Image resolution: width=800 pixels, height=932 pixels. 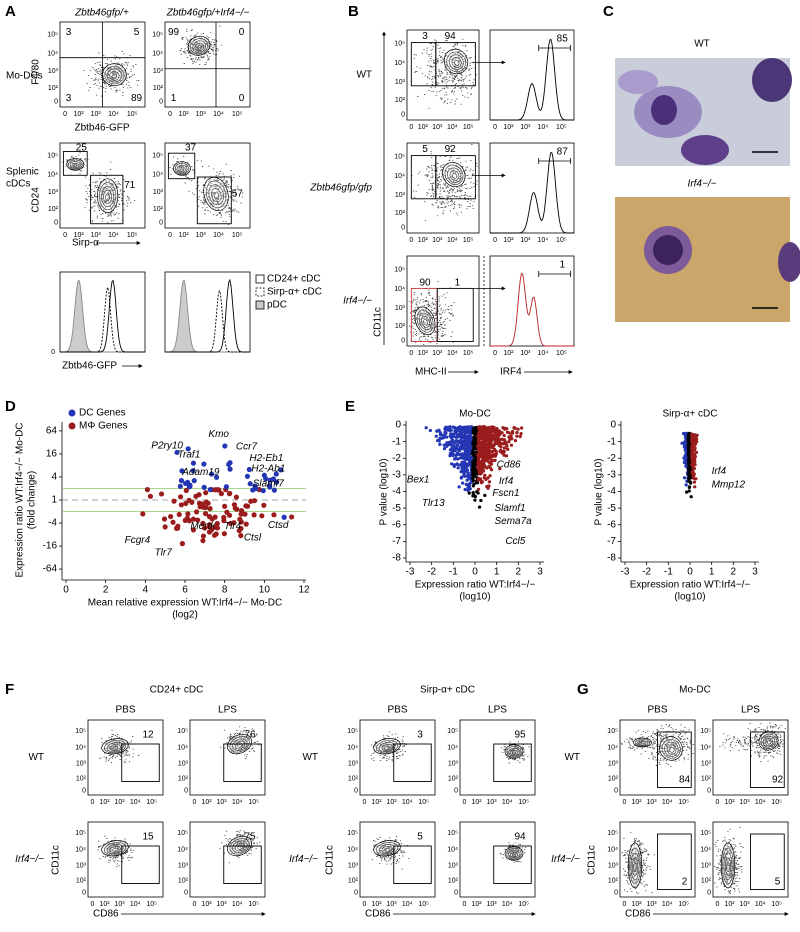 I want to click on condition-label: PBS, so click(x=397, y=710).